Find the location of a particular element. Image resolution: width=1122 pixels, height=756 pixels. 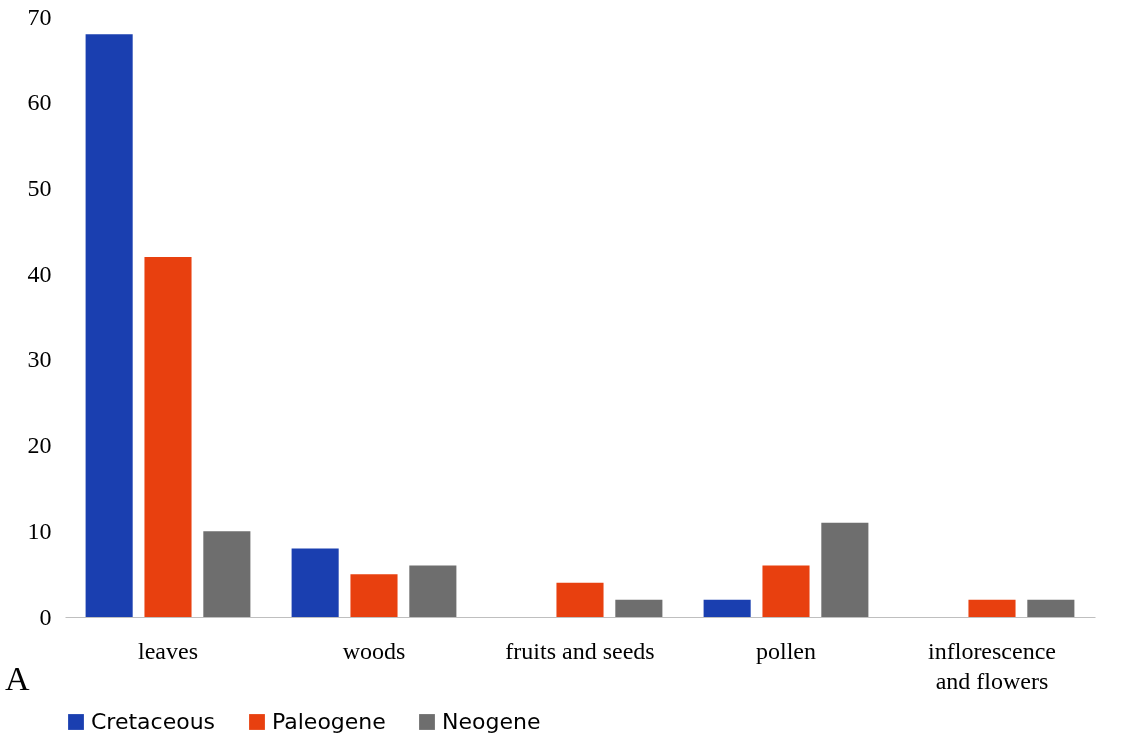

y-tick-label: 0 is located at coordinates (45, 616).